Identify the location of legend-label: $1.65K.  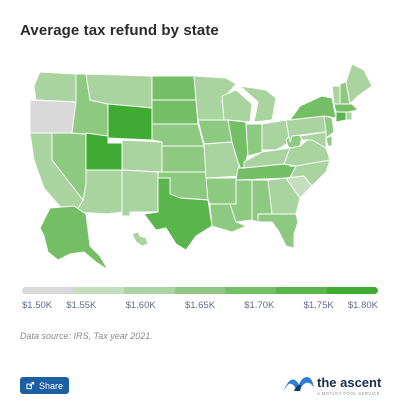
(200, 305).